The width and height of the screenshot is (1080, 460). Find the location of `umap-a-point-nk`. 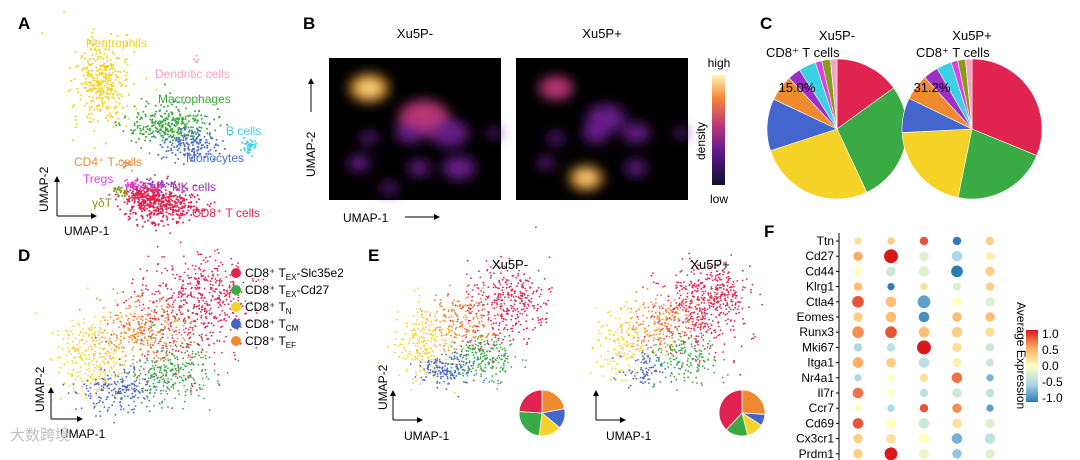

umap-a-point-nk is located at coordinates (154, 185).